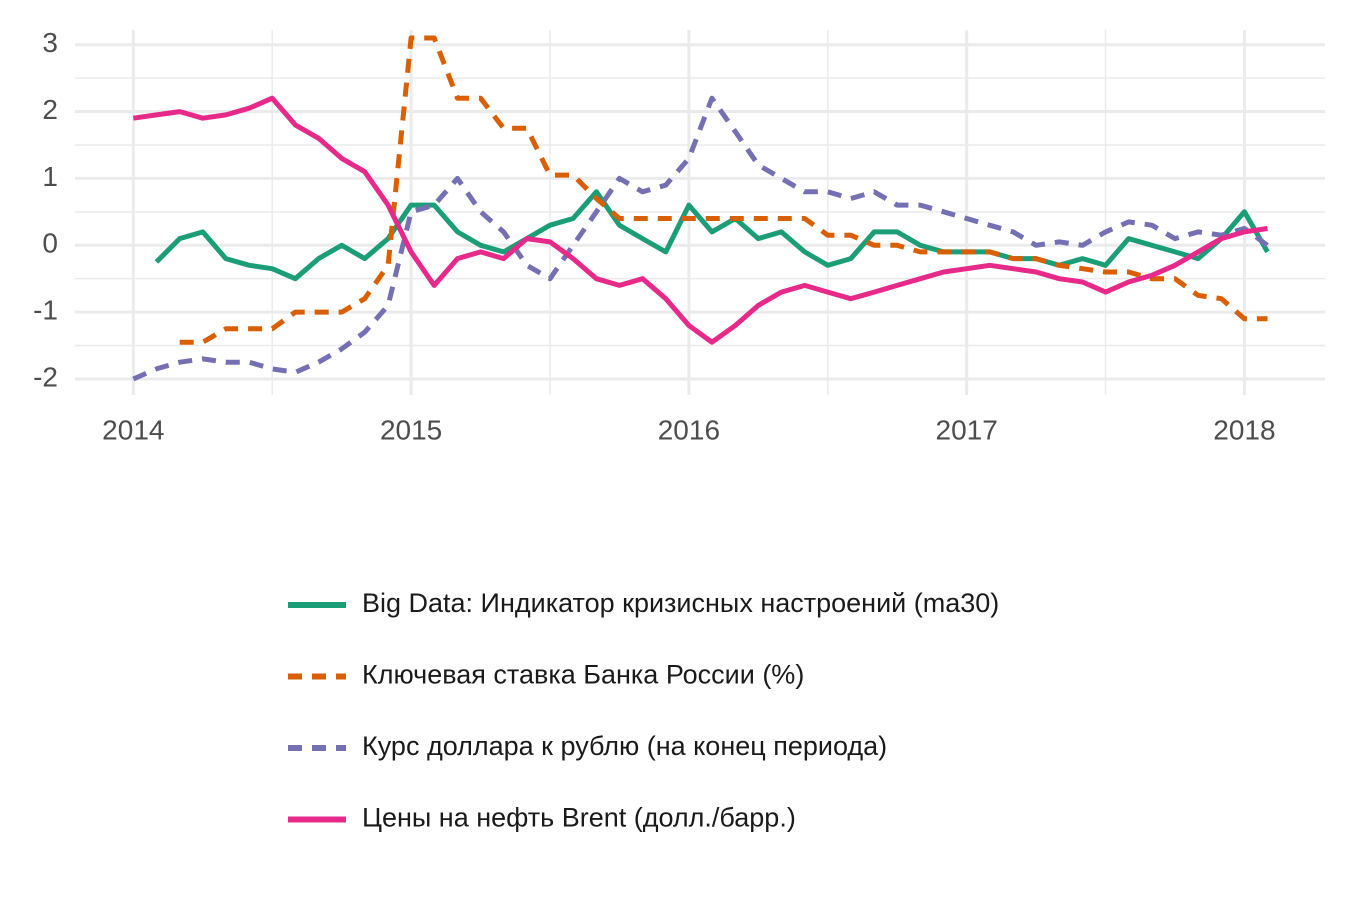 Image resolution: width=1350 pixels, height=900 pixels. What do you see at coordinates (1244, 429) in the screenshot?
I see `x-tick-label: 2018` at bounding box center [1244, 429].